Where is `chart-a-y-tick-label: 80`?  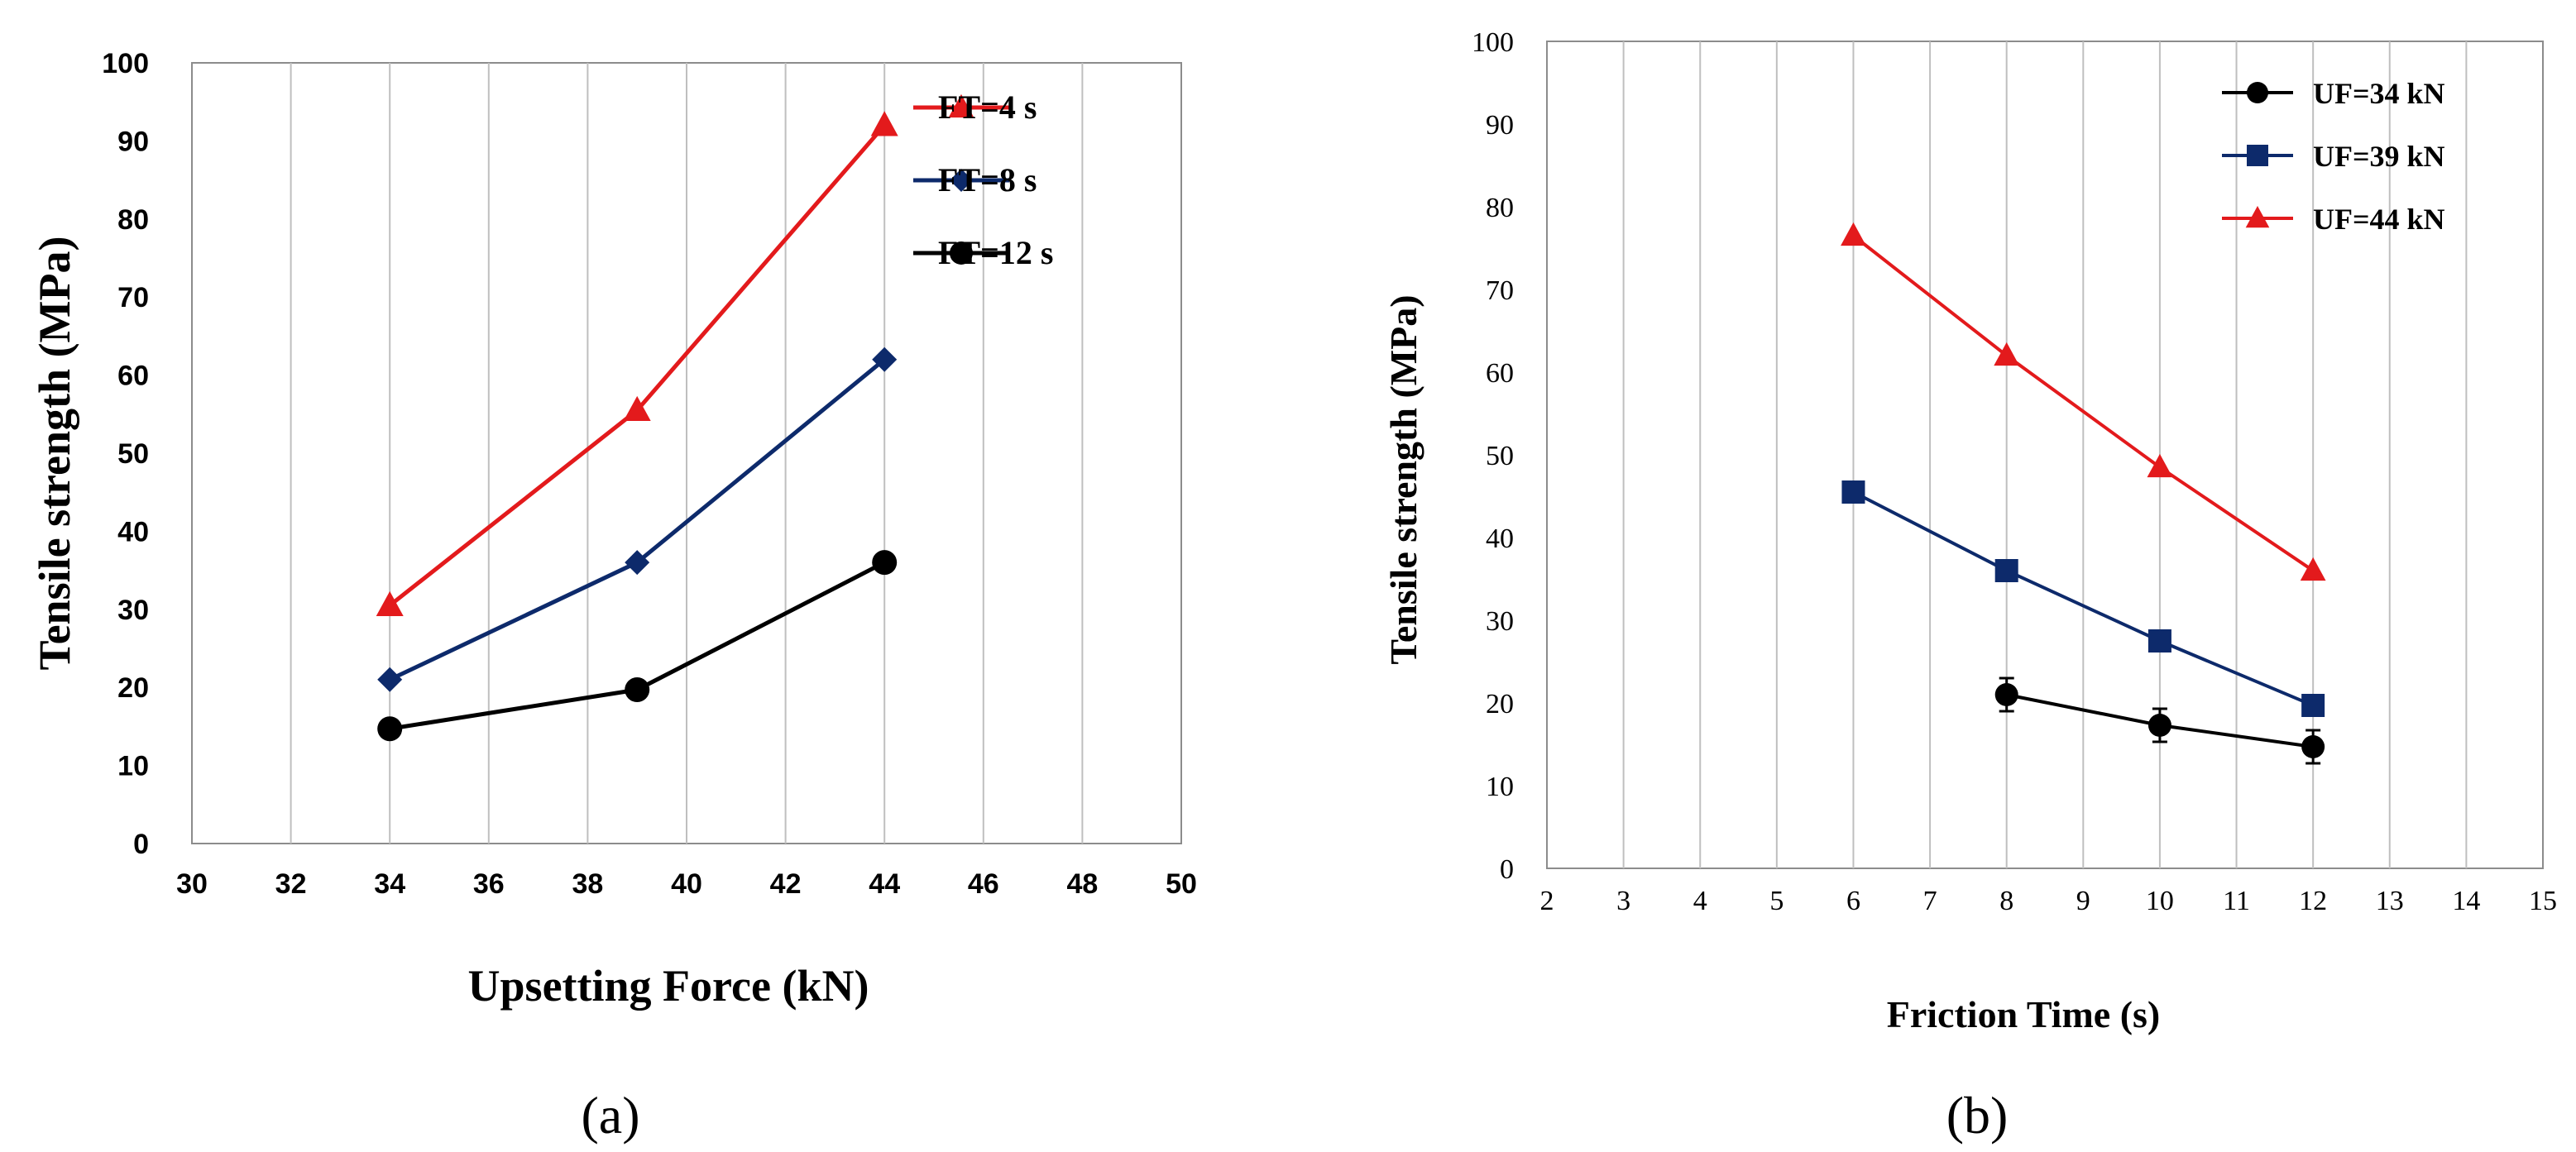 chart-a-y-tick-label: 80 is located at coordinates (133, 220).